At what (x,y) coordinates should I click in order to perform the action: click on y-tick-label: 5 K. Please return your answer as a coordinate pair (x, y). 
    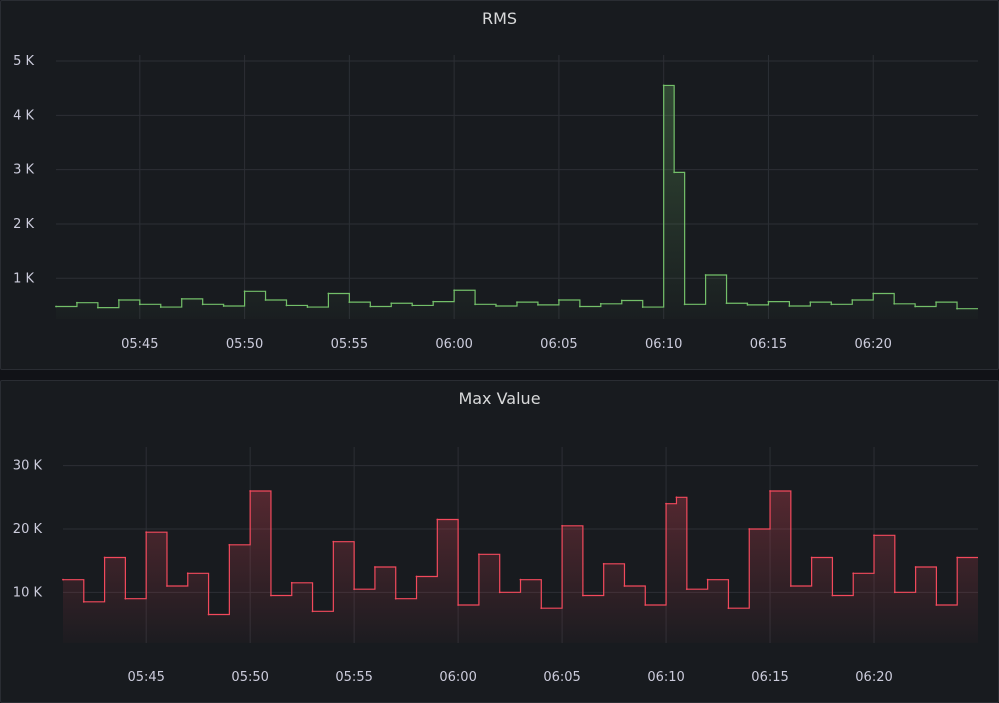
    Looking at the image, I should click on (23, 61).